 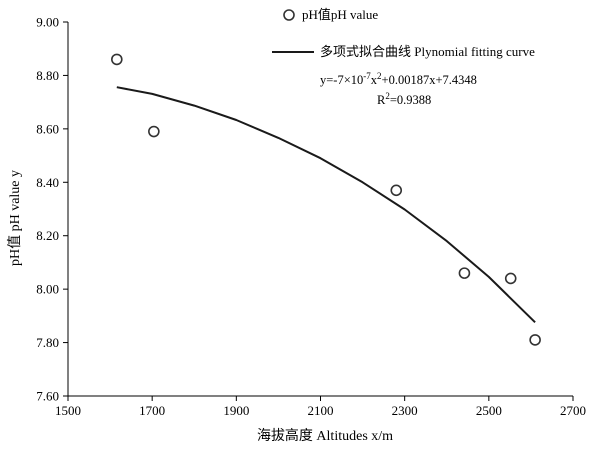 What do you see at coordinates (47, 75) in the screenshot?
I see `y-tick-label: 8.80` at bounding box center [47, 75].